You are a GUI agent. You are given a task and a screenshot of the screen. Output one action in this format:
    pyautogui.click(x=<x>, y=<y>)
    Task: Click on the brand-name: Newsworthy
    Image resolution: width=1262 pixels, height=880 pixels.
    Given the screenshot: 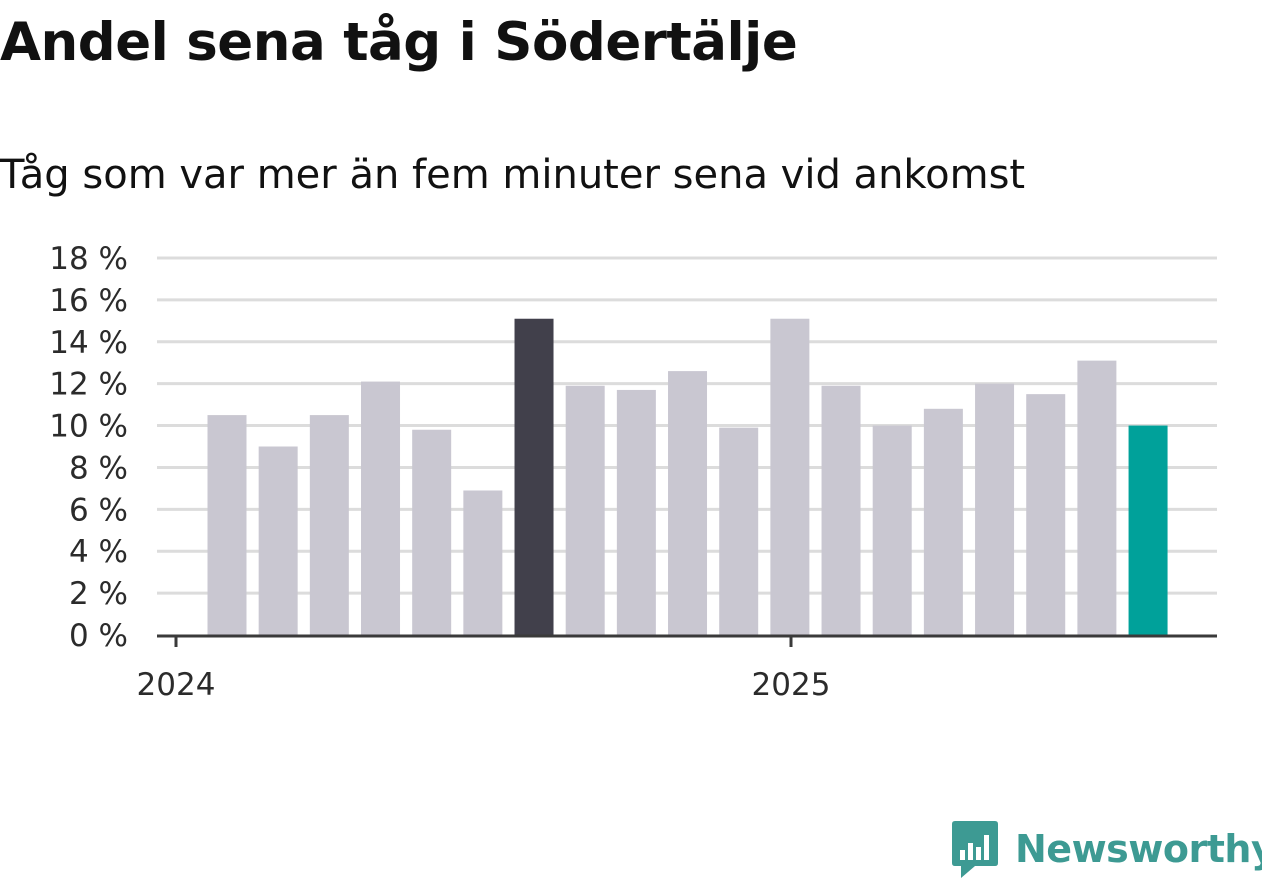 What is the action you would take?
    pyautogui.click(x=1138, y=849)
    